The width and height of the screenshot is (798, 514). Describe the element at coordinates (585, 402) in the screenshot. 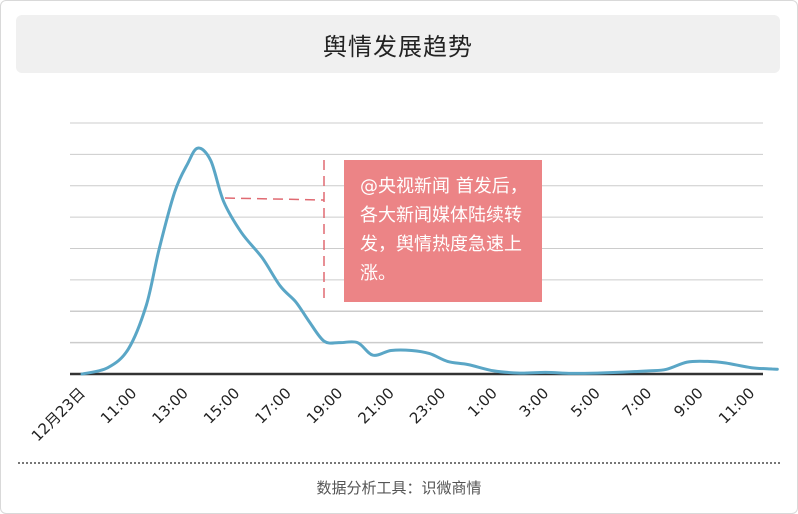

I see `x-tick-label: 5:00` at that location.